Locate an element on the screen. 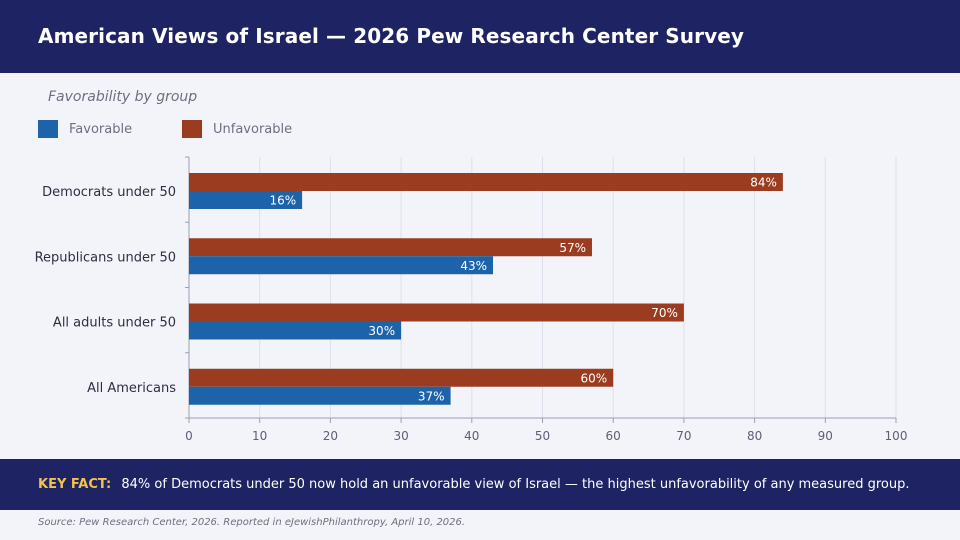 This screenshot has height=540, width=960. legend-item-favorable: Favorable is located at coordinates (85, 129).